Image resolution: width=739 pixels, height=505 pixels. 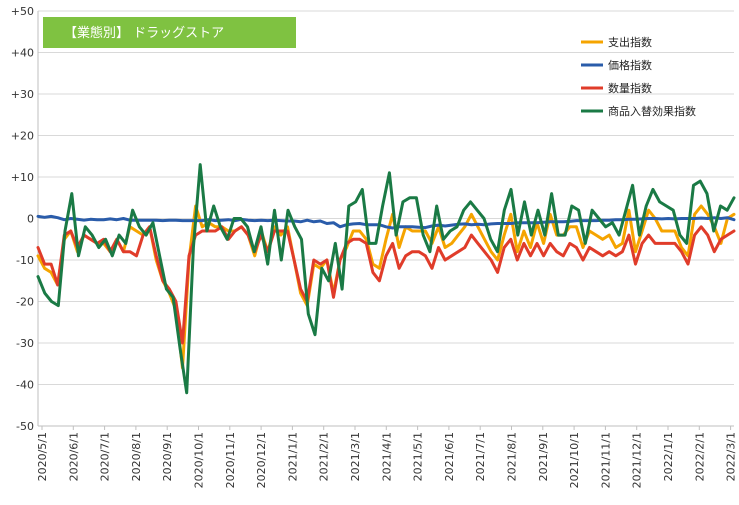 What do you see at coordinates (630, 42) in the screenshot?
I see `legend-label: 支出指数` at bounding box center [630, 42].